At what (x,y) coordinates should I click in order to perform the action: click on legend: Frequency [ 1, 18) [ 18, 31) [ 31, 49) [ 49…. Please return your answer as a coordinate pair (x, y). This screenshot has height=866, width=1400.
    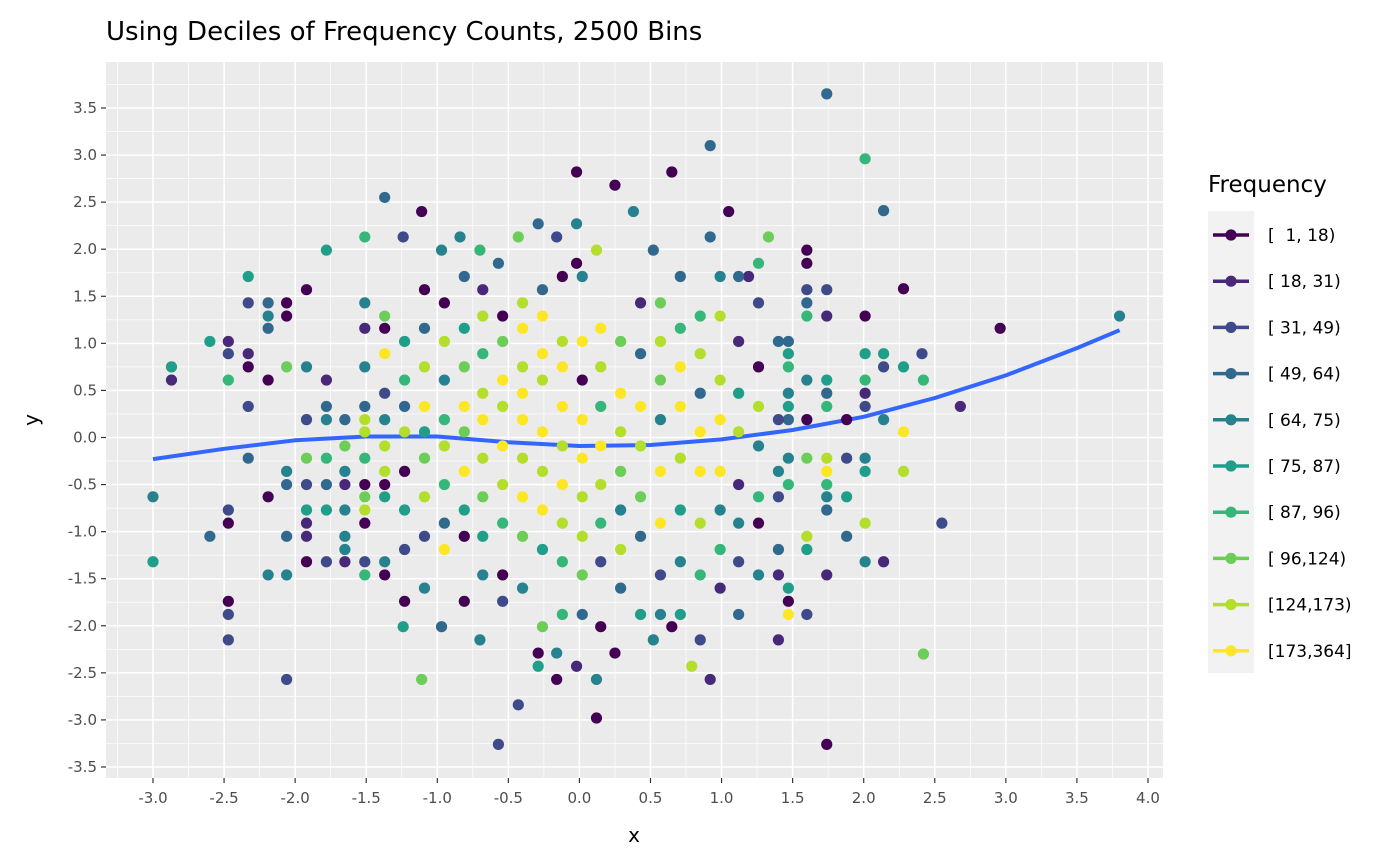
    Looking at the image, I should click on (1280, 422).